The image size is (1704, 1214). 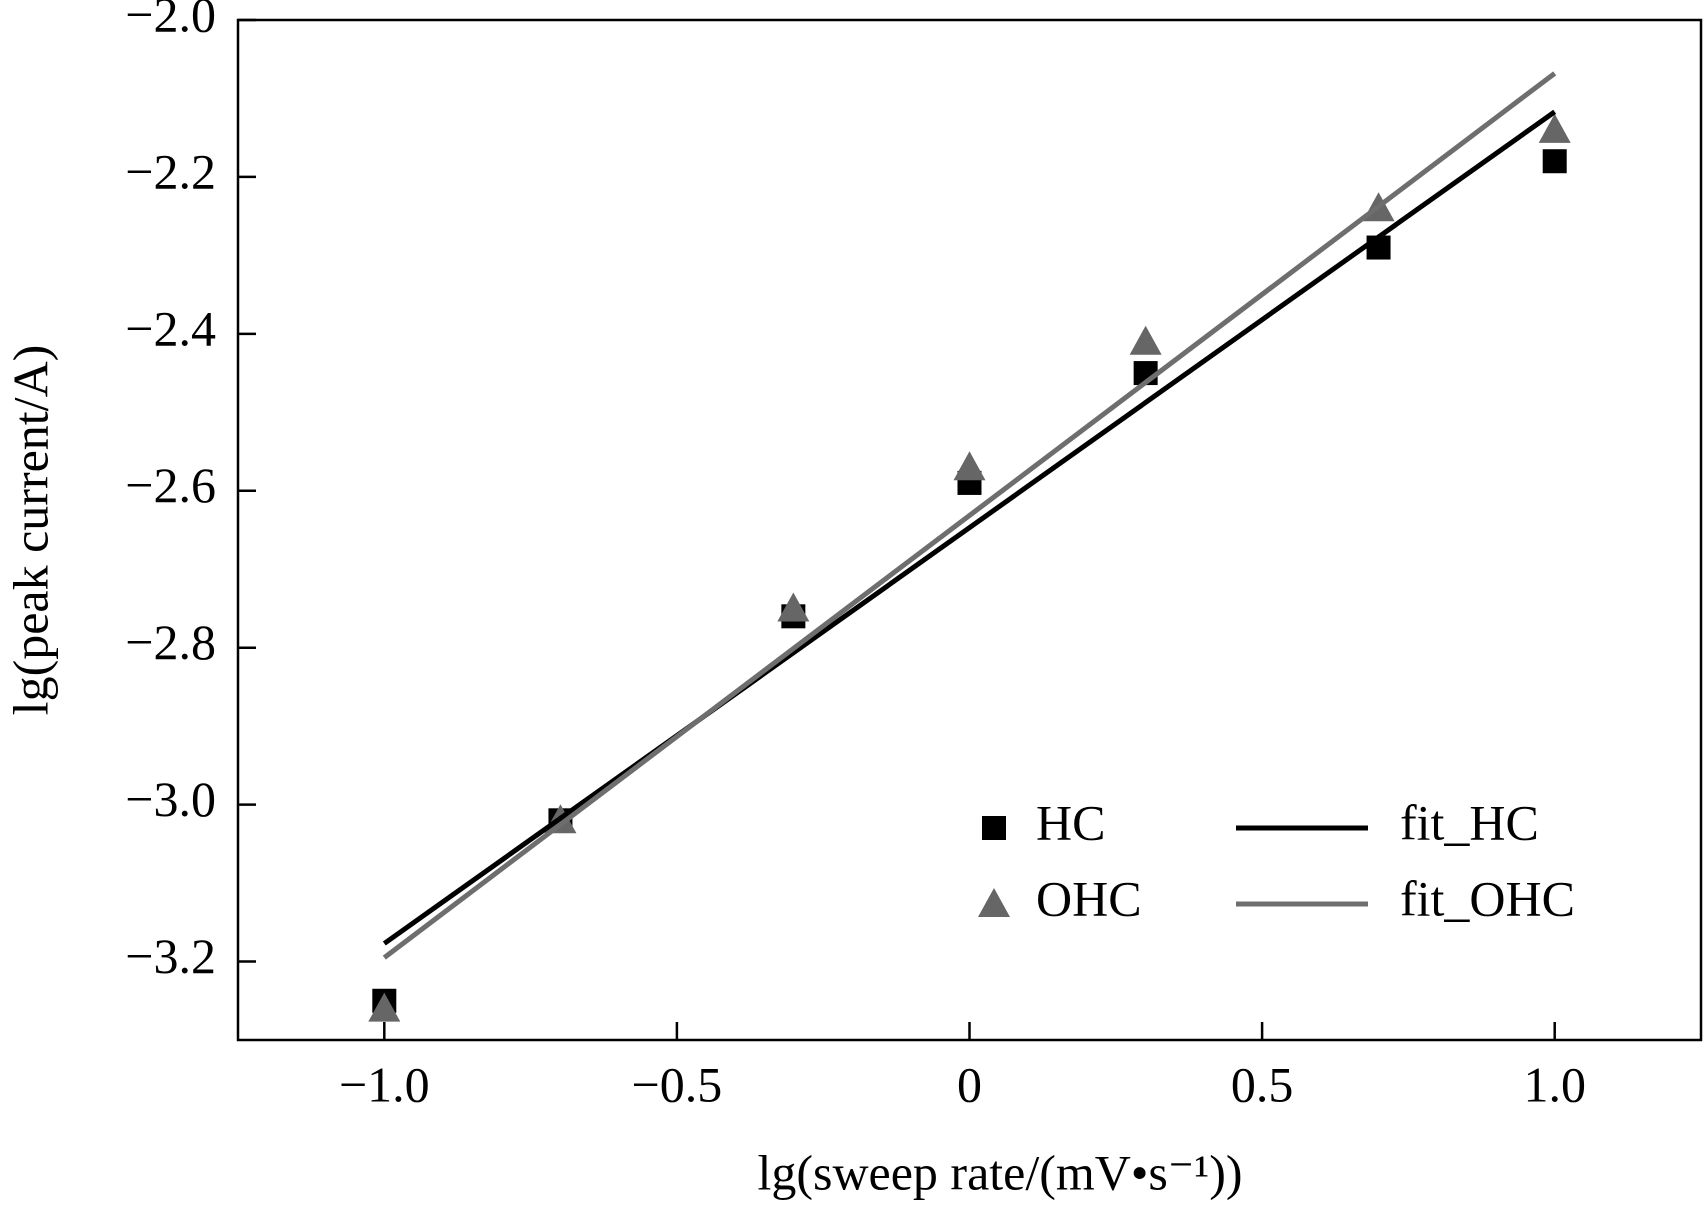 I want to click on y-tick-label: −2.0, so click(x=170, y=21).